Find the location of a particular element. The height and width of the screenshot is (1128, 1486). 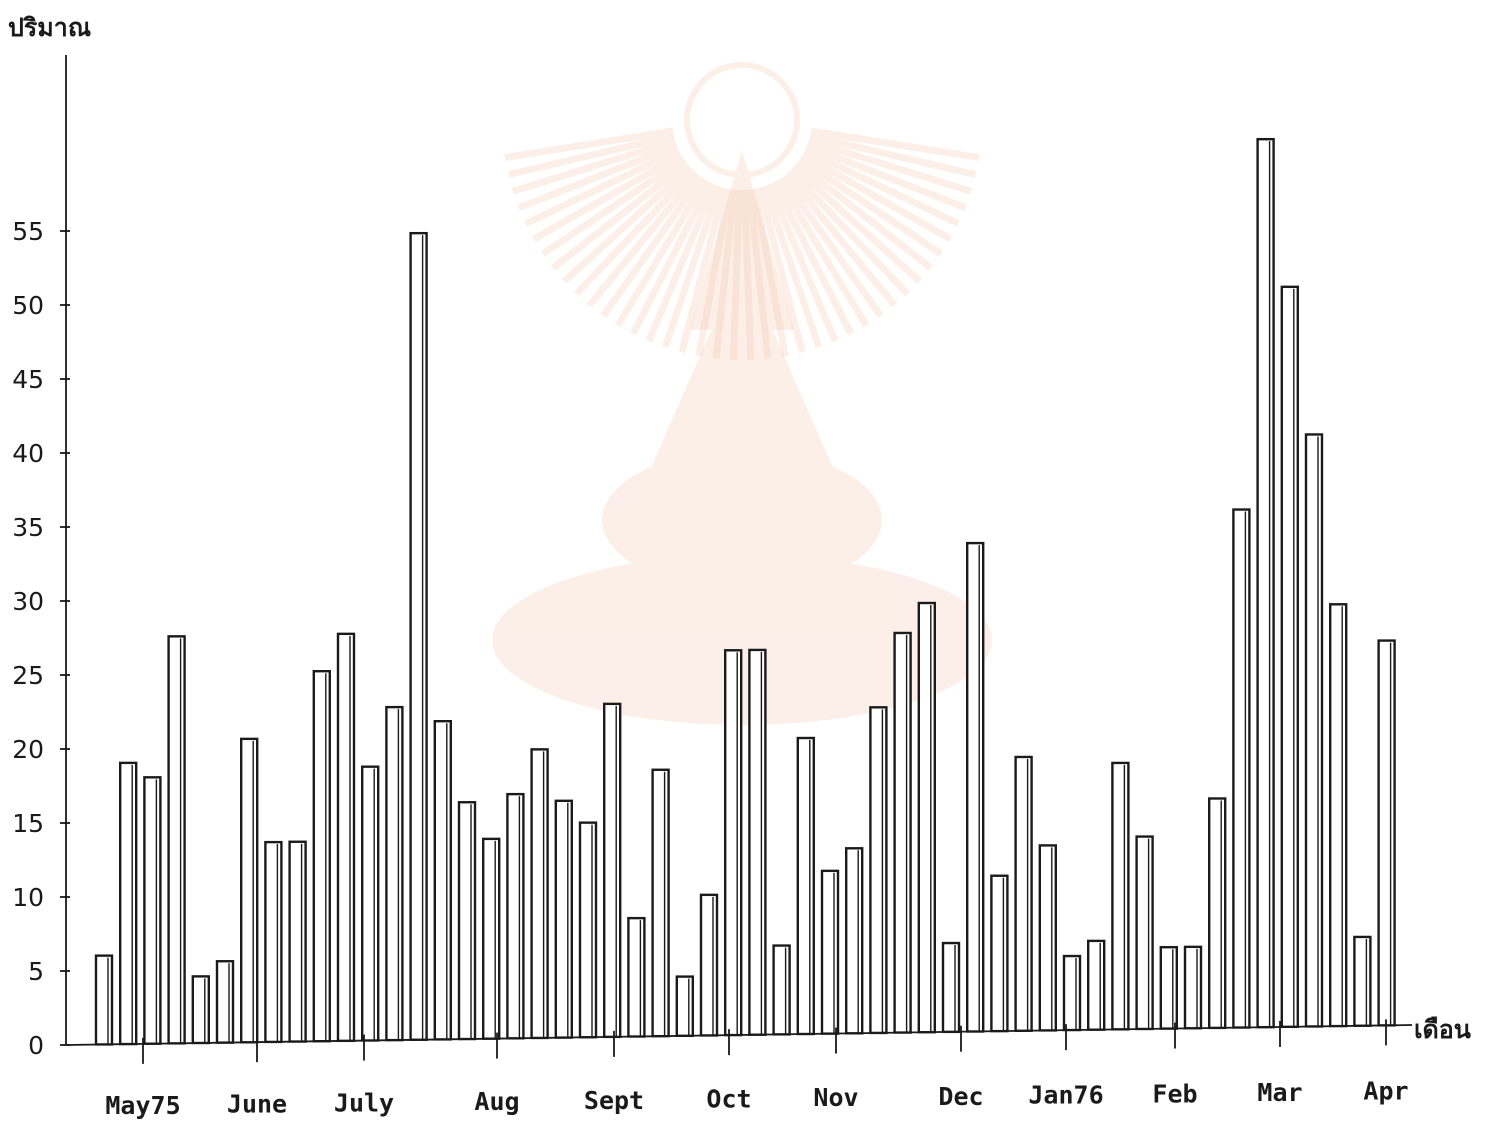

x-tick-label: June is located at coordinates (257, 1104).